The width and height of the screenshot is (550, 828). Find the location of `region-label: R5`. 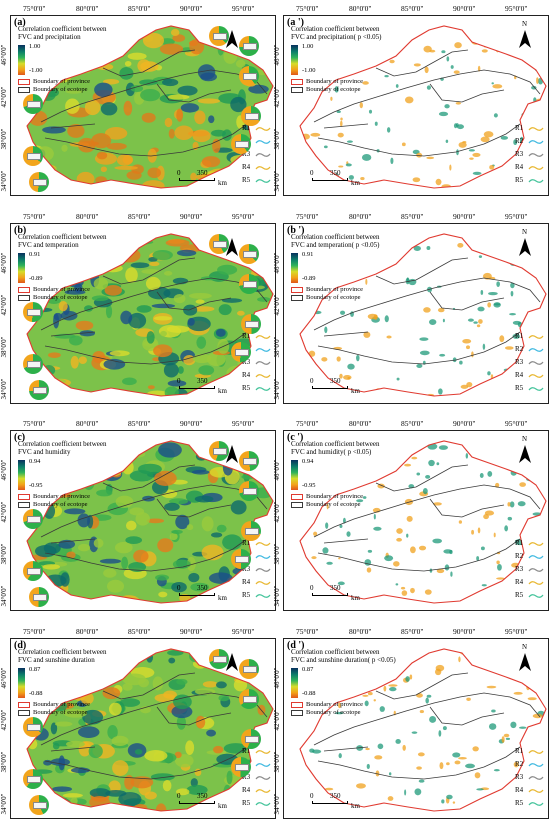

region-label: R5 is located at coordinates (519, 595).